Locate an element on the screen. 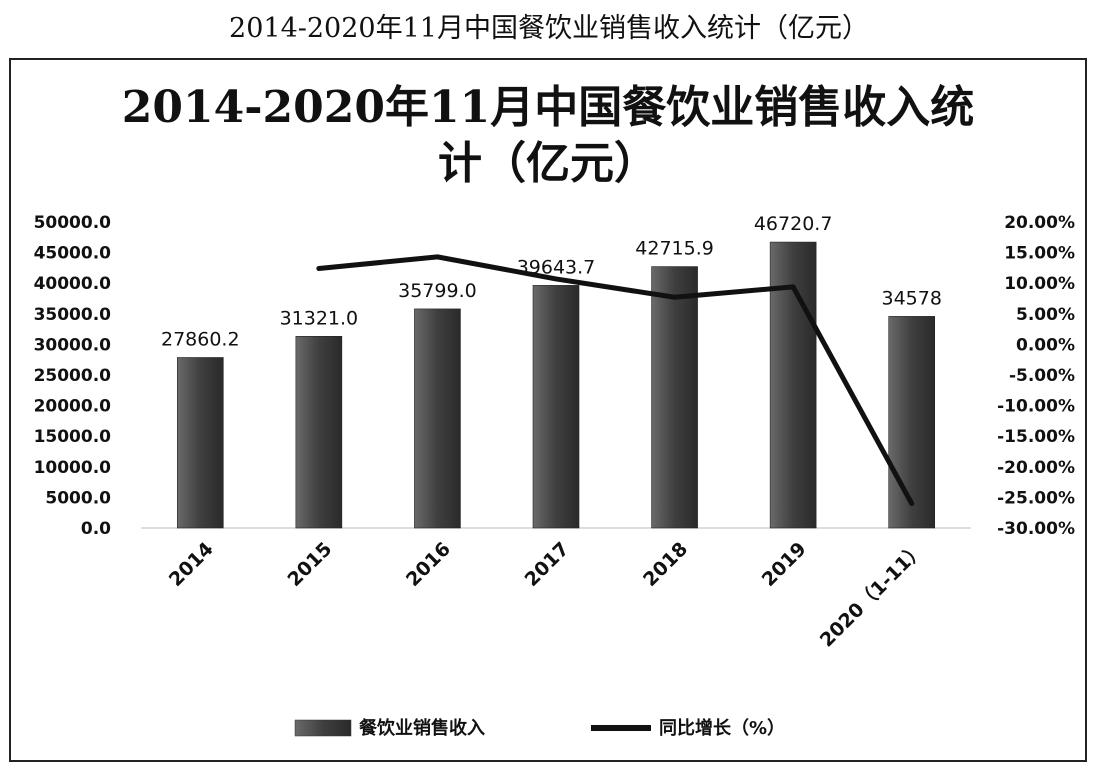  bar-data-label: 31321.0 is located at coordinates (319, 318).